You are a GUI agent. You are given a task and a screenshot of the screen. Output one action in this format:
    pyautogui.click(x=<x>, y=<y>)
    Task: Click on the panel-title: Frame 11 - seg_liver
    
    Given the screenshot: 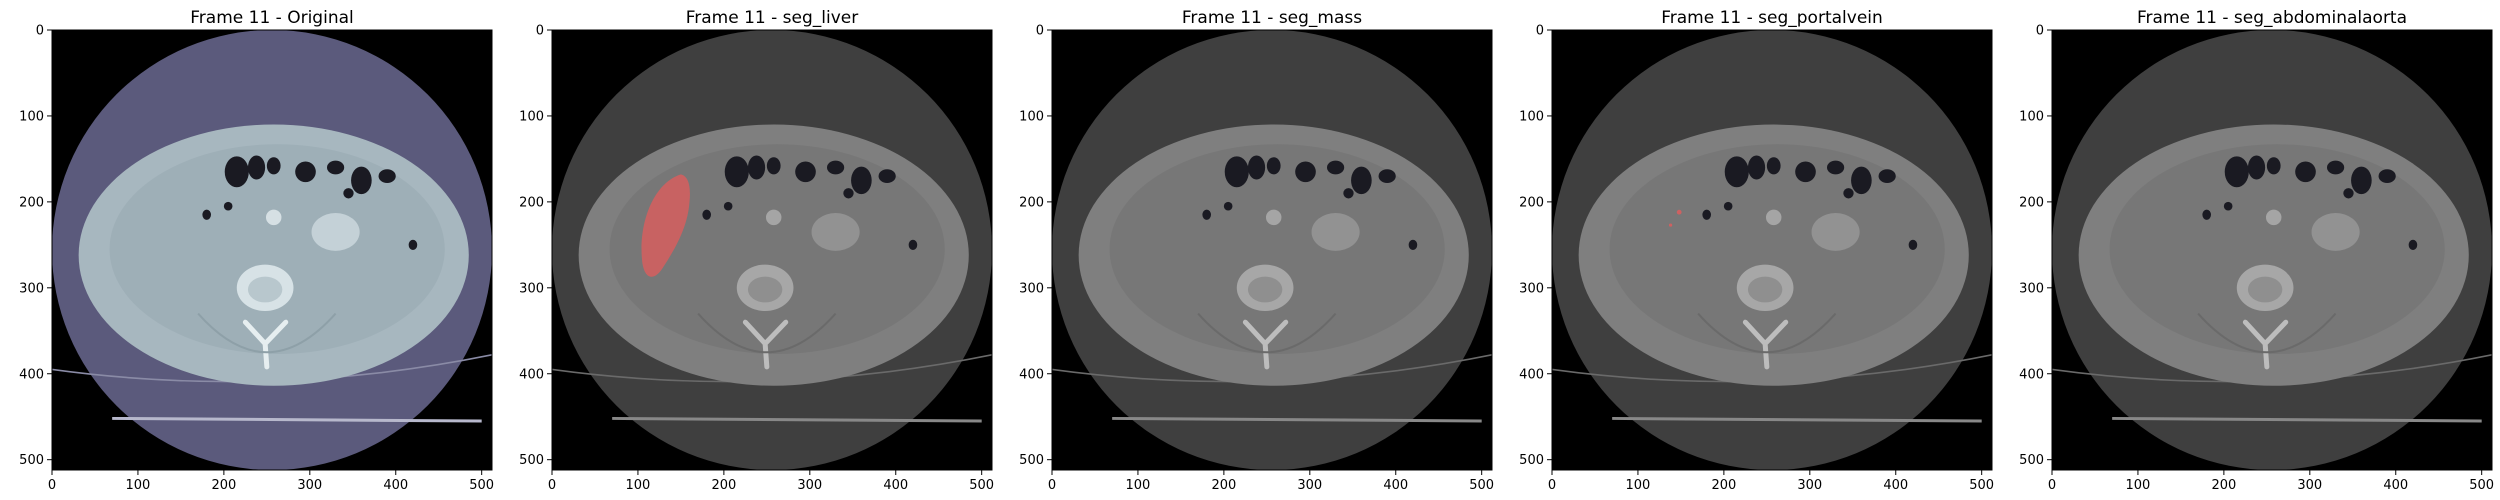 What is the action you would take?
    pyautogui.click(x=772, y=18)
    